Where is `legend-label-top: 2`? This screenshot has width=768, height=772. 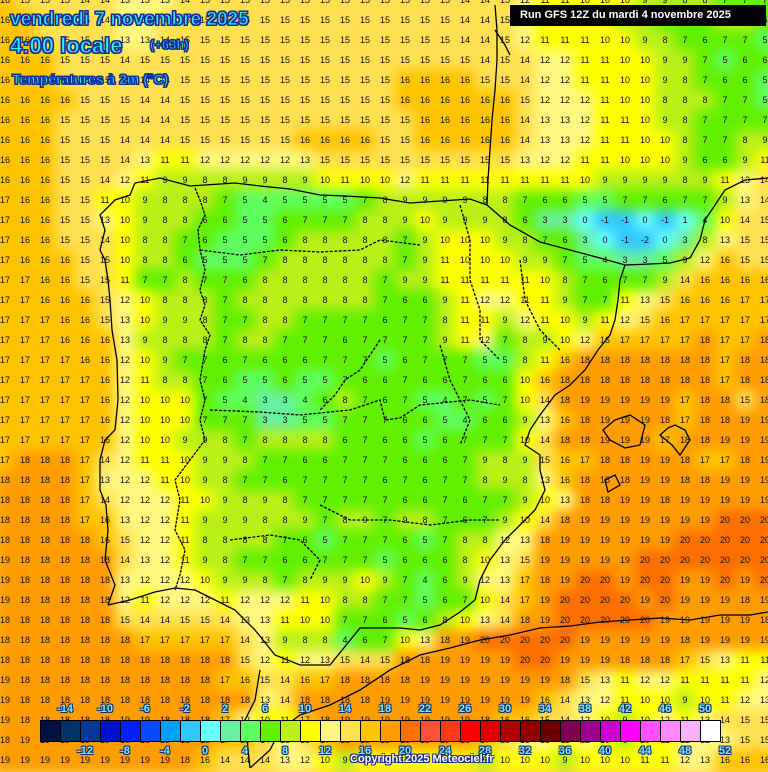
legend-label-top: 2 is located at coordinates (225, 709).